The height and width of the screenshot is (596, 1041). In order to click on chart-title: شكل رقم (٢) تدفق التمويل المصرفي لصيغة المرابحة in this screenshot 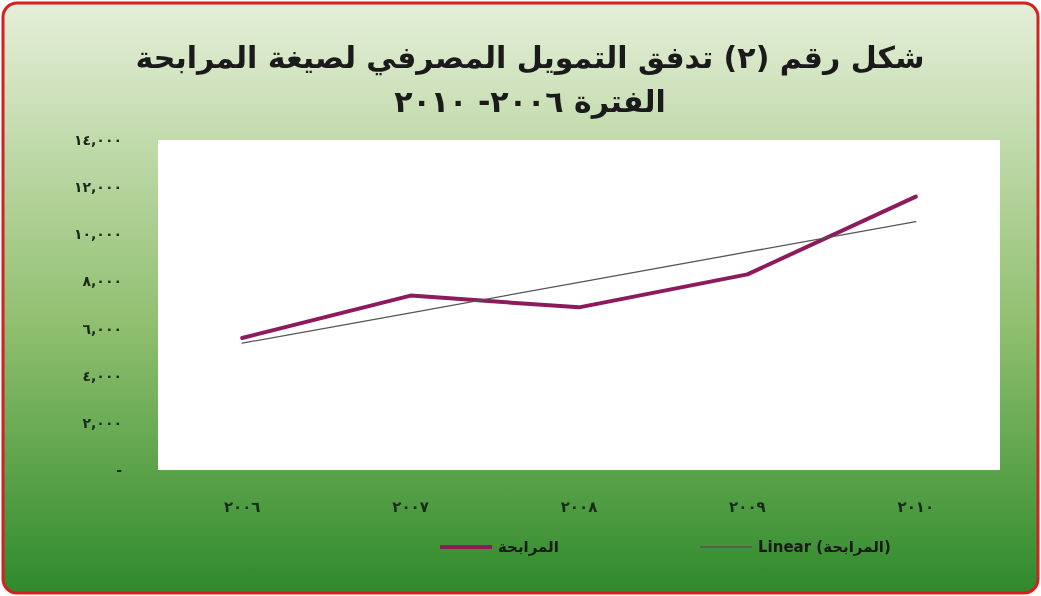, I will do `click(530, 58)`.